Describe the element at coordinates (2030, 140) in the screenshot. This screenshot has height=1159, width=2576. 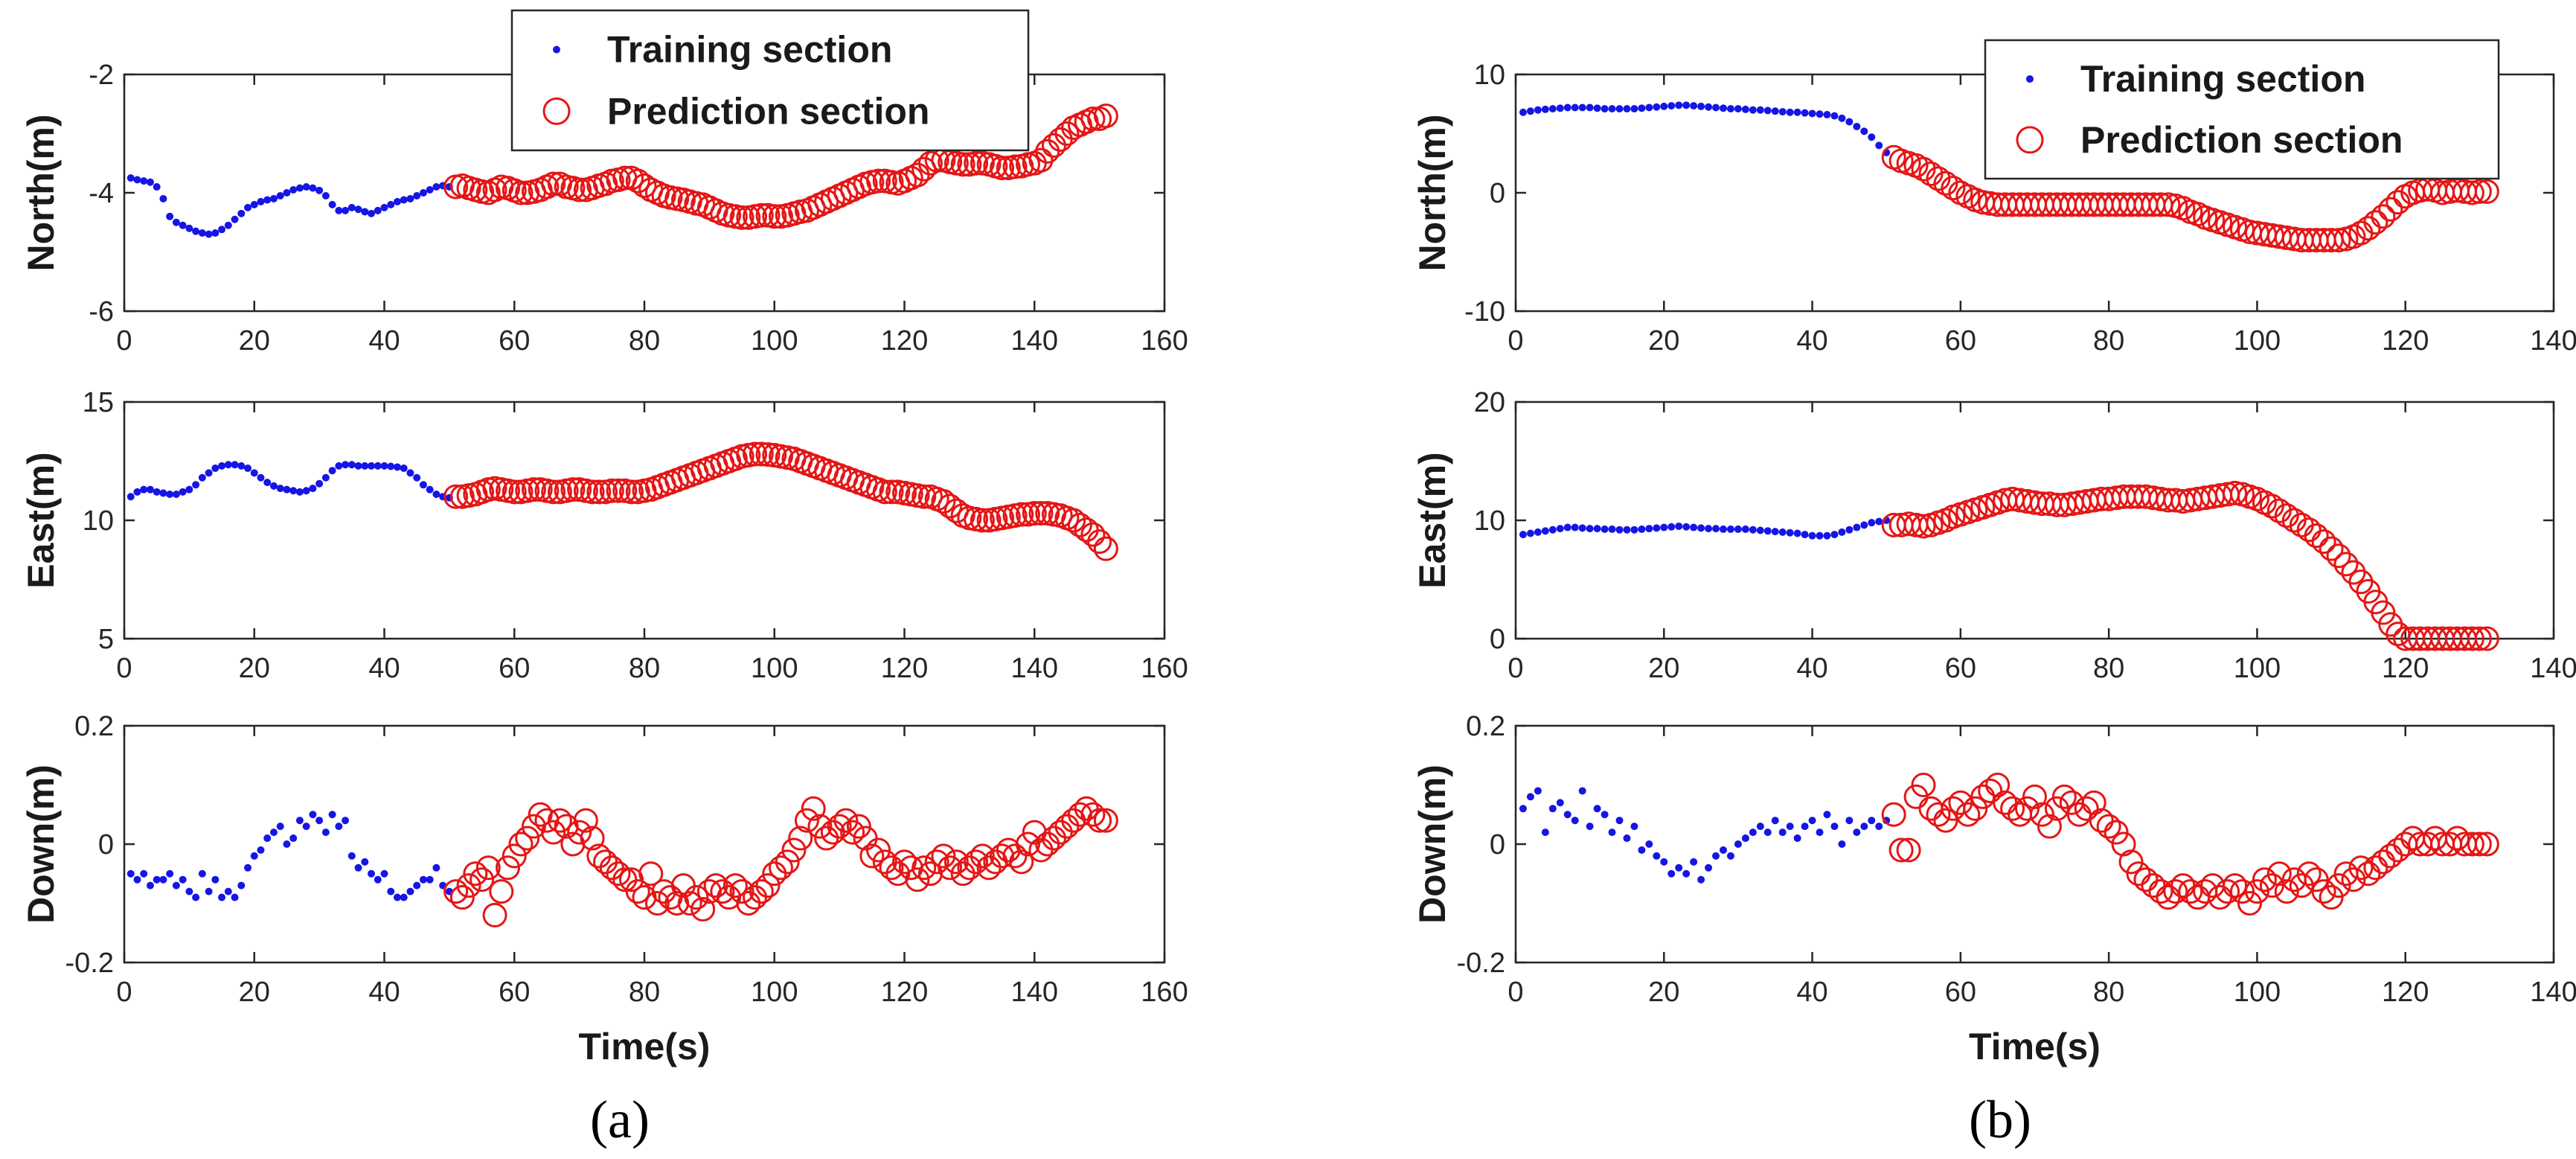
I see `legend-marker-prediction` at that location.